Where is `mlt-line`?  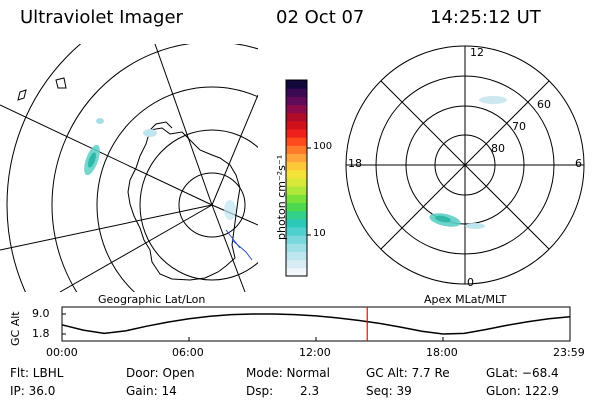
mlt-line is located at coordinates (465, 165).